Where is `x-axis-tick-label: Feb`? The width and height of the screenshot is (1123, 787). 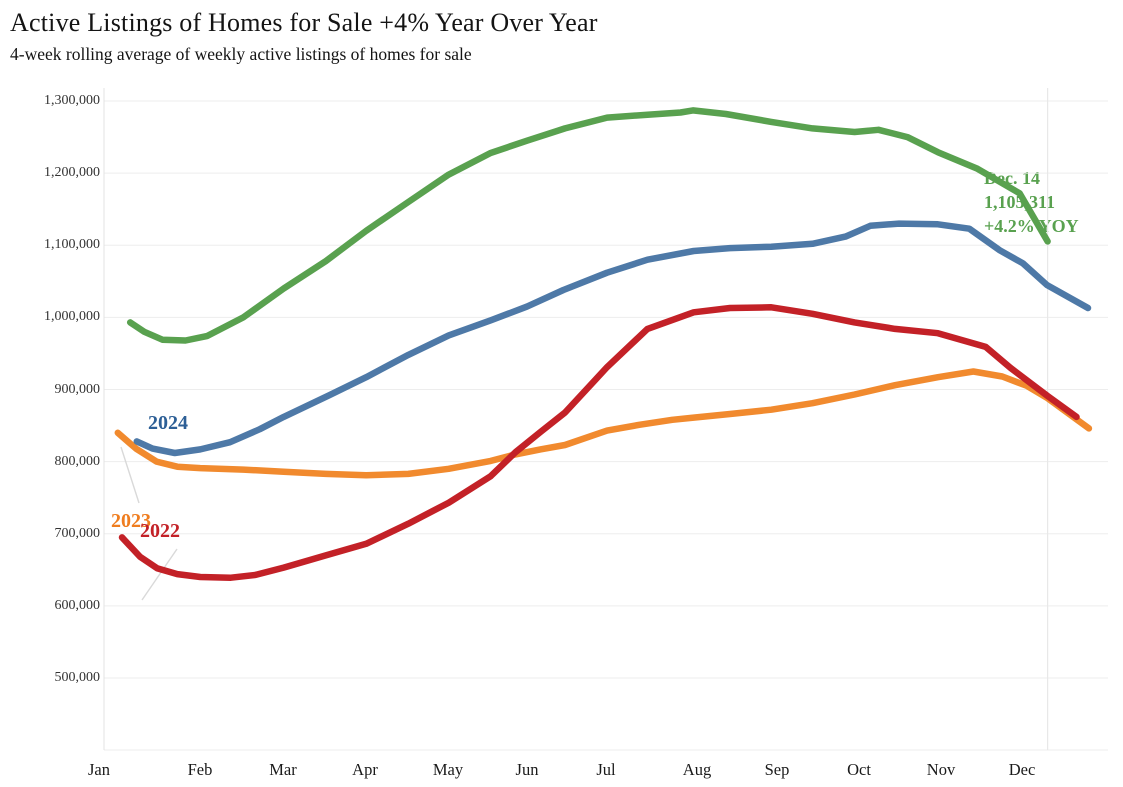 x-axis-tick-label: Feb is located at coordinates (200, 769).